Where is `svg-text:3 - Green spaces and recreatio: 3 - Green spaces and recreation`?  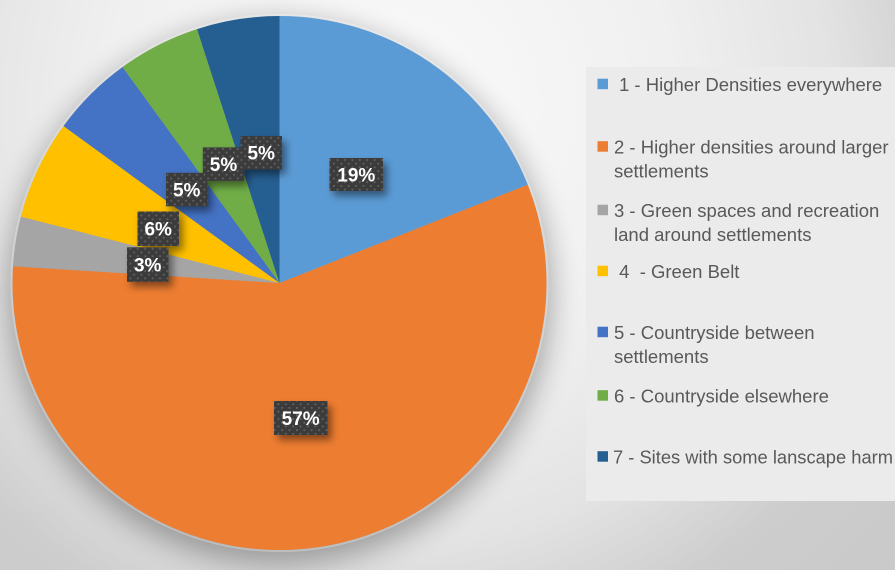 svg-text:3 - Green spaces and recreatio: 3 - Green spaces and recreation is located at coordinates (746, 210).